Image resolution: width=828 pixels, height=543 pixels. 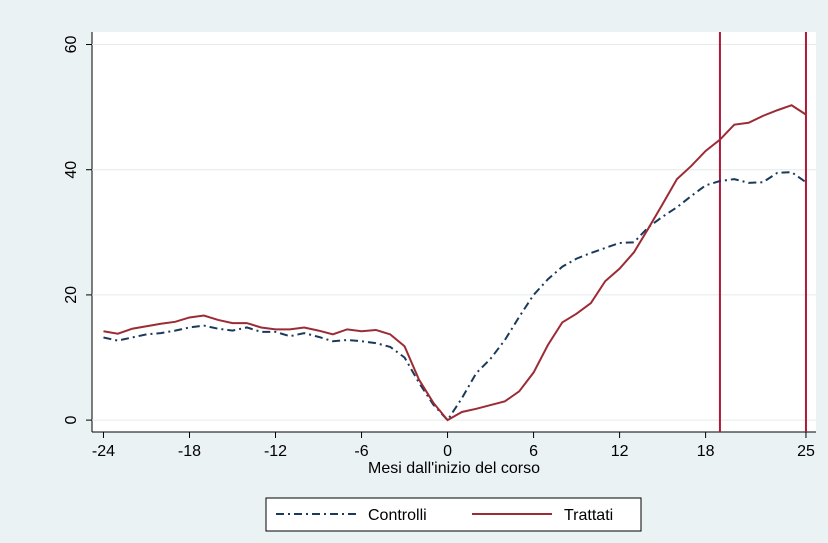 I want to click on x-tick-label: -6, so click(x=361, y=451).